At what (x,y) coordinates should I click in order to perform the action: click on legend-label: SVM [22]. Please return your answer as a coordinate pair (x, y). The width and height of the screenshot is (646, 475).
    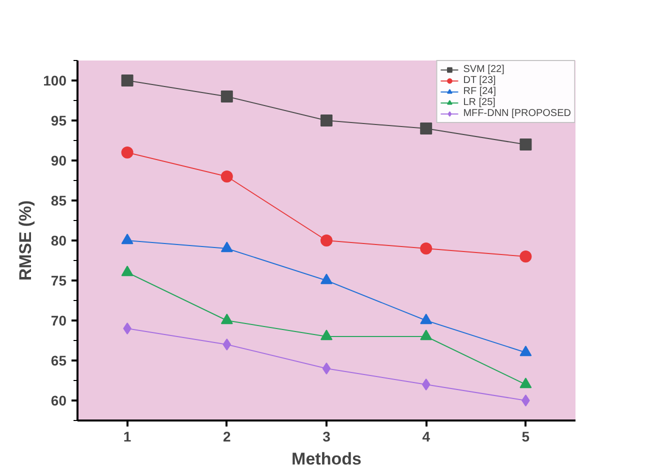
    Looking at the image, I should click on (483, 69).